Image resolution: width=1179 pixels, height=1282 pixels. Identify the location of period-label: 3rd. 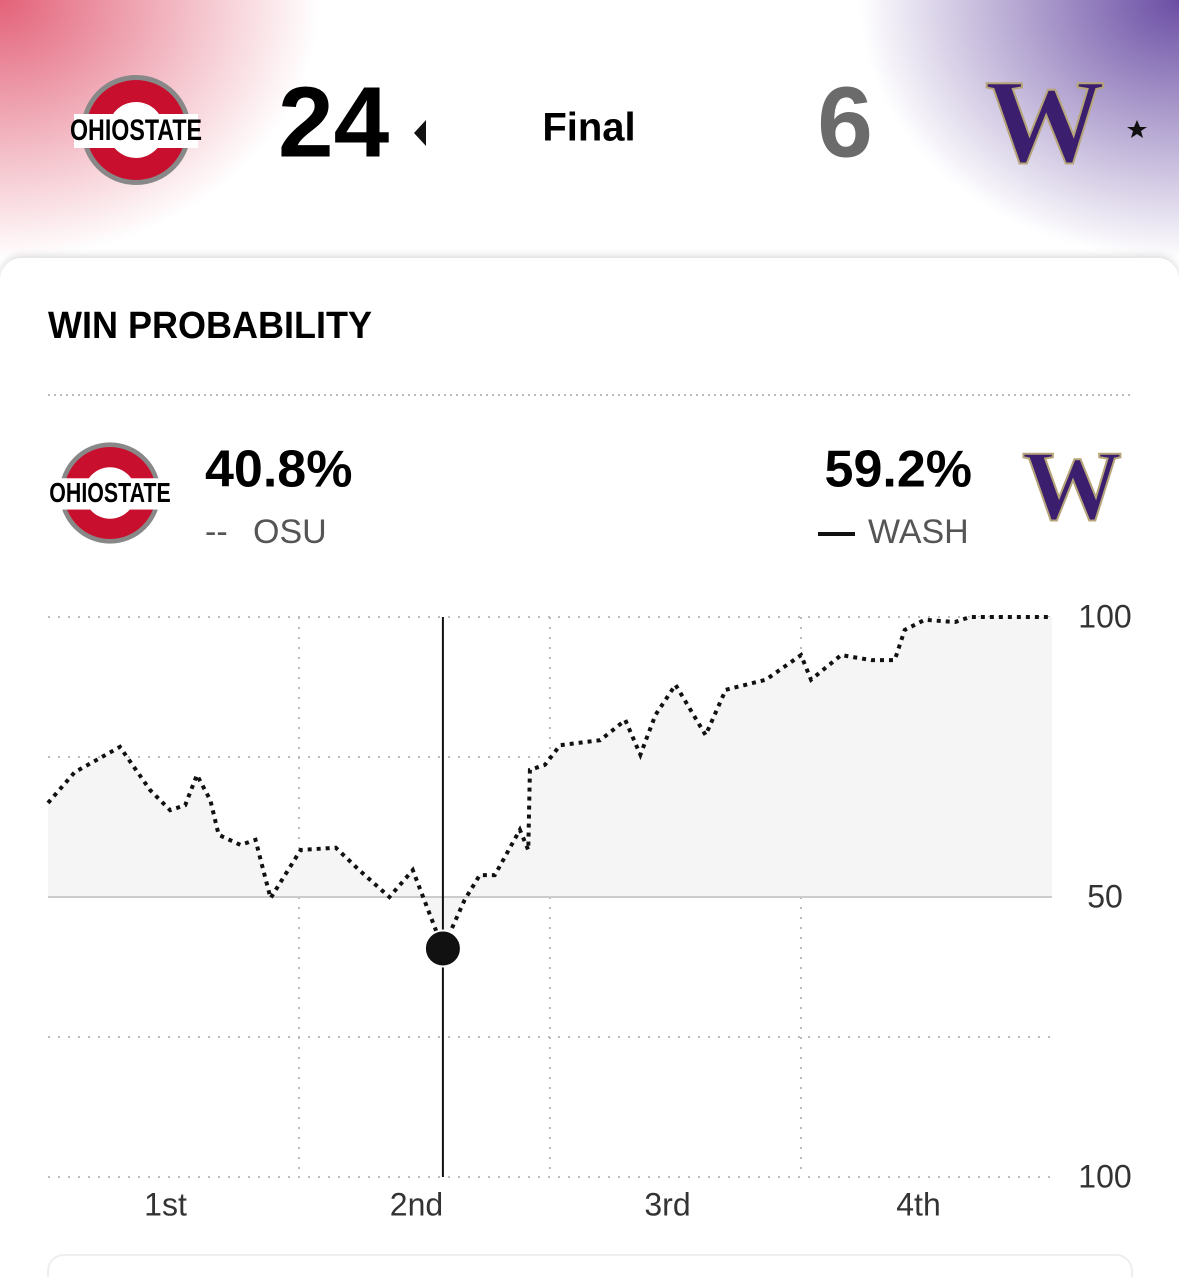
(667, 1204).